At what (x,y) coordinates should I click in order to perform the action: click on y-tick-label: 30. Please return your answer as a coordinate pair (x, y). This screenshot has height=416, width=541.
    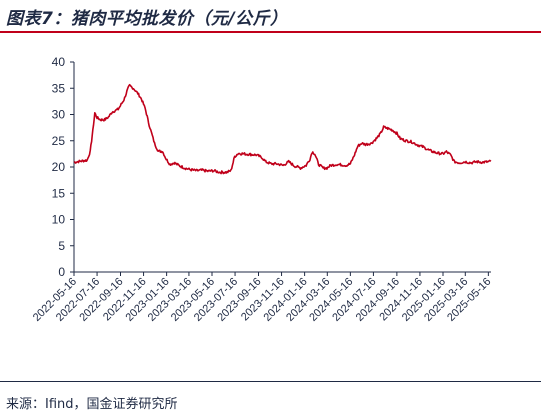
    Looking at the image, I should click on (59, 115).